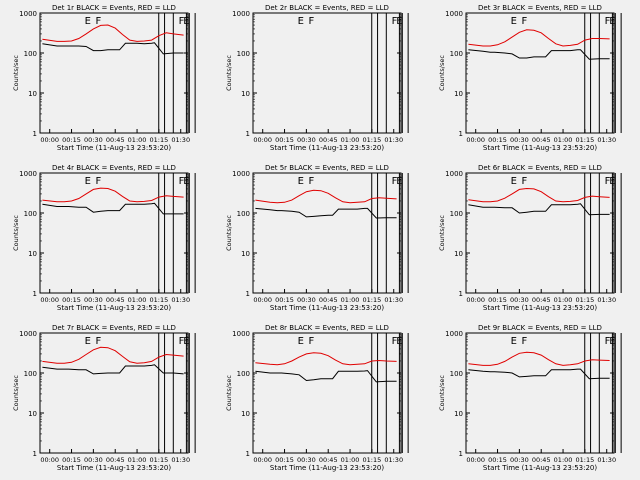 The image size is (640, 480). I want to click on x-tick-label: 01:30, so click(393, 460).